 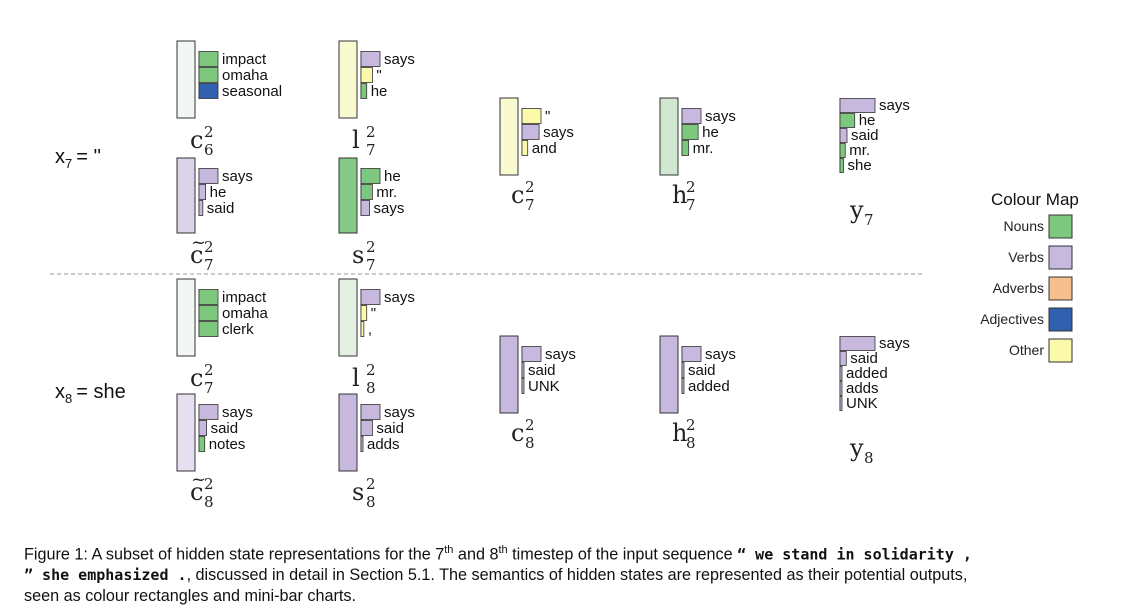 What do you see at coordinates (244, 297) in the screenshot?
I see `bar-label: impact` at bounding box center [244, 297].